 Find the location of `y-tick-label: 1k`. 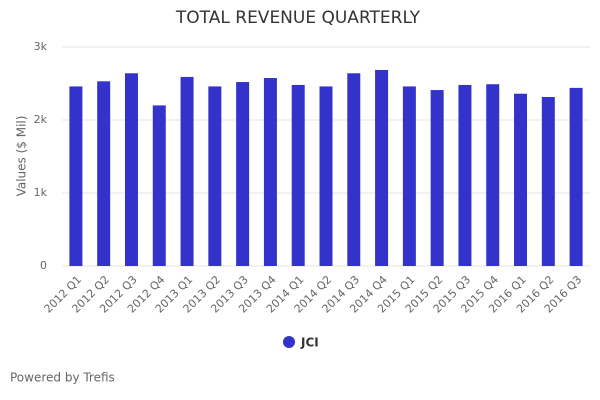

y-tick-label: 1k is located at coordinates (41, 192).